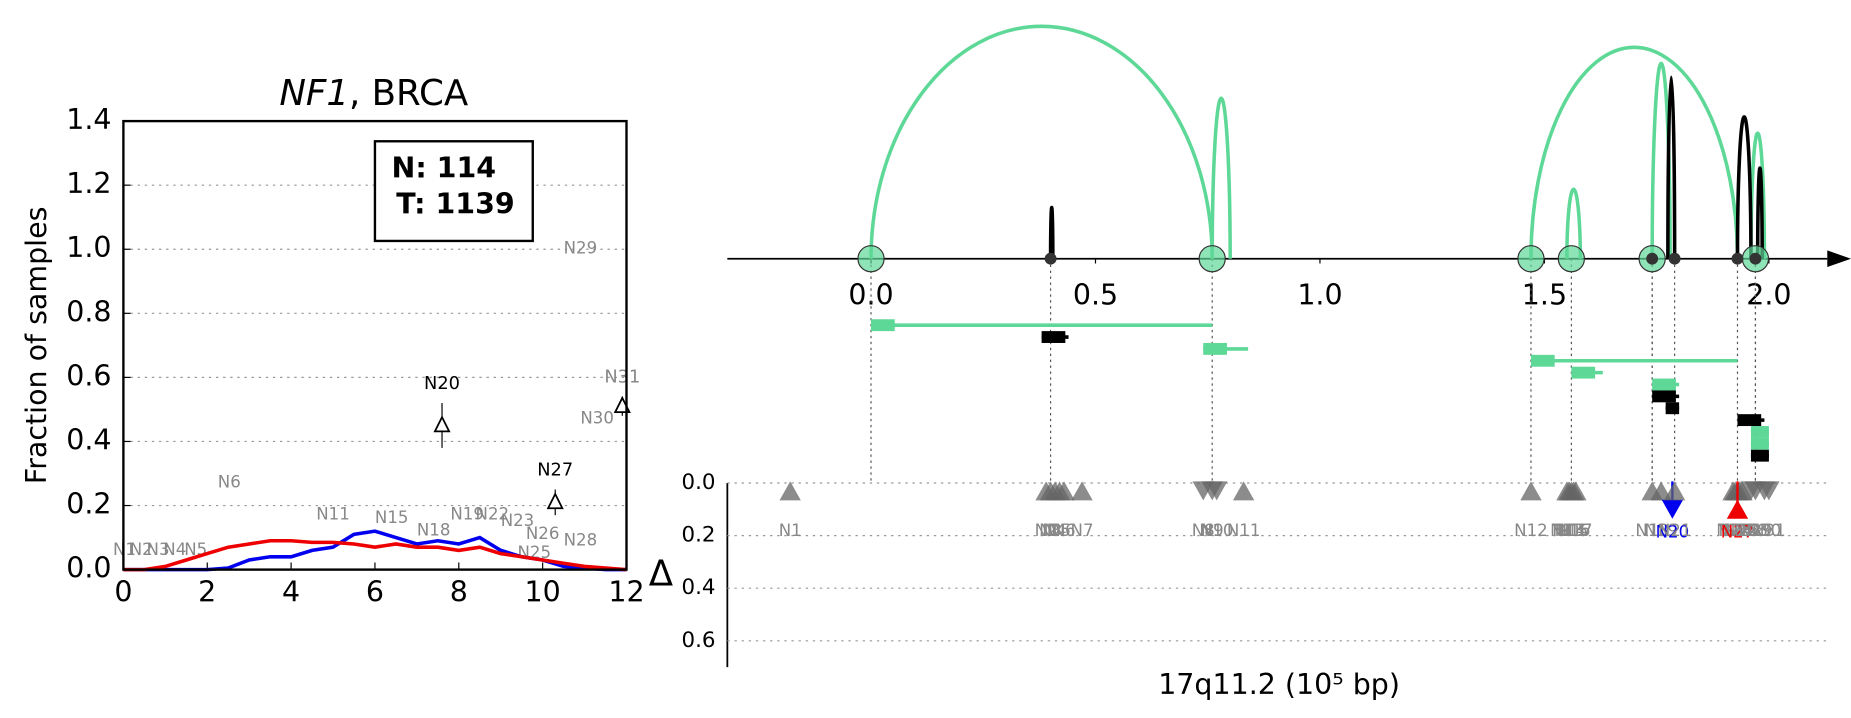  What do you see at coordinates (442, 424) in the screenshot?
I see `point-marker` at bounding box center [442, 424].